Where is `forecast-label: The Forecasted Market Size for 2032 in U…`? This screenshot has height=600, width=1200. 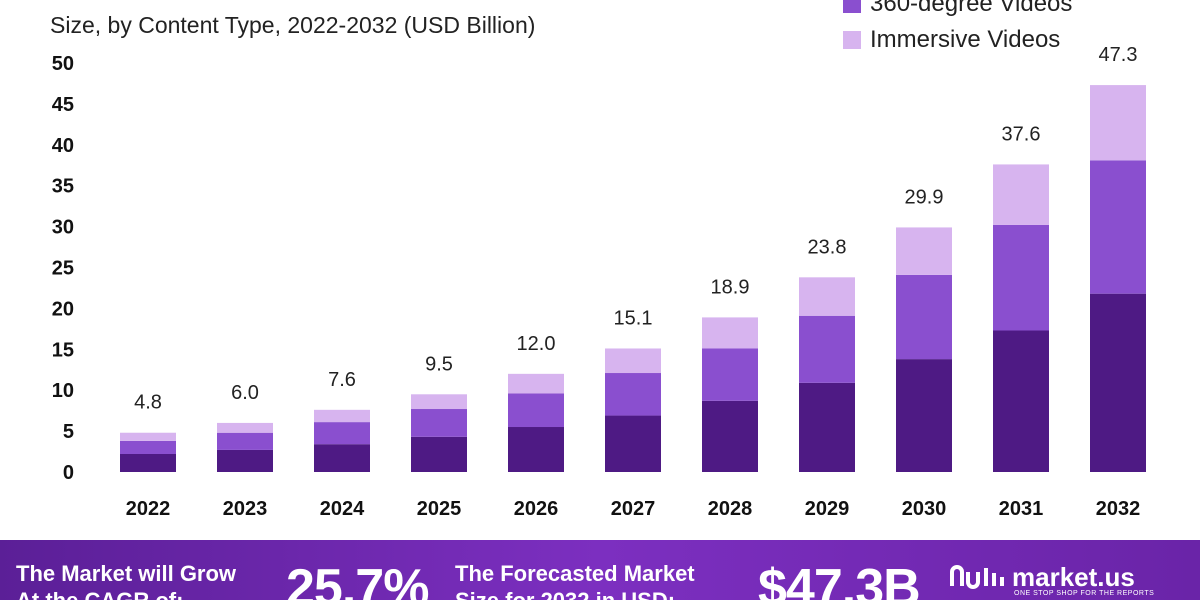
forecast-label: The Forecasted Market Size for 2032 in U… is located at coordinates (575, 580).